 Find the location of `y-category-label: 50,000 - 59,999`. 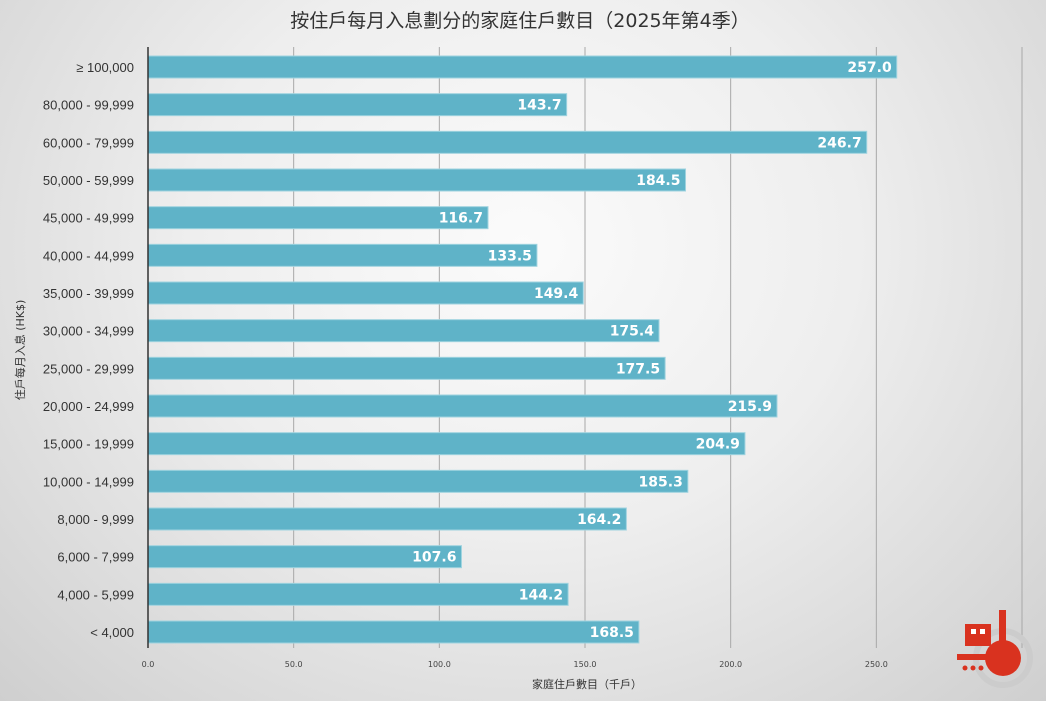

y-category-label: 50,000 - 59,999 is located at coordinates (88, 180).